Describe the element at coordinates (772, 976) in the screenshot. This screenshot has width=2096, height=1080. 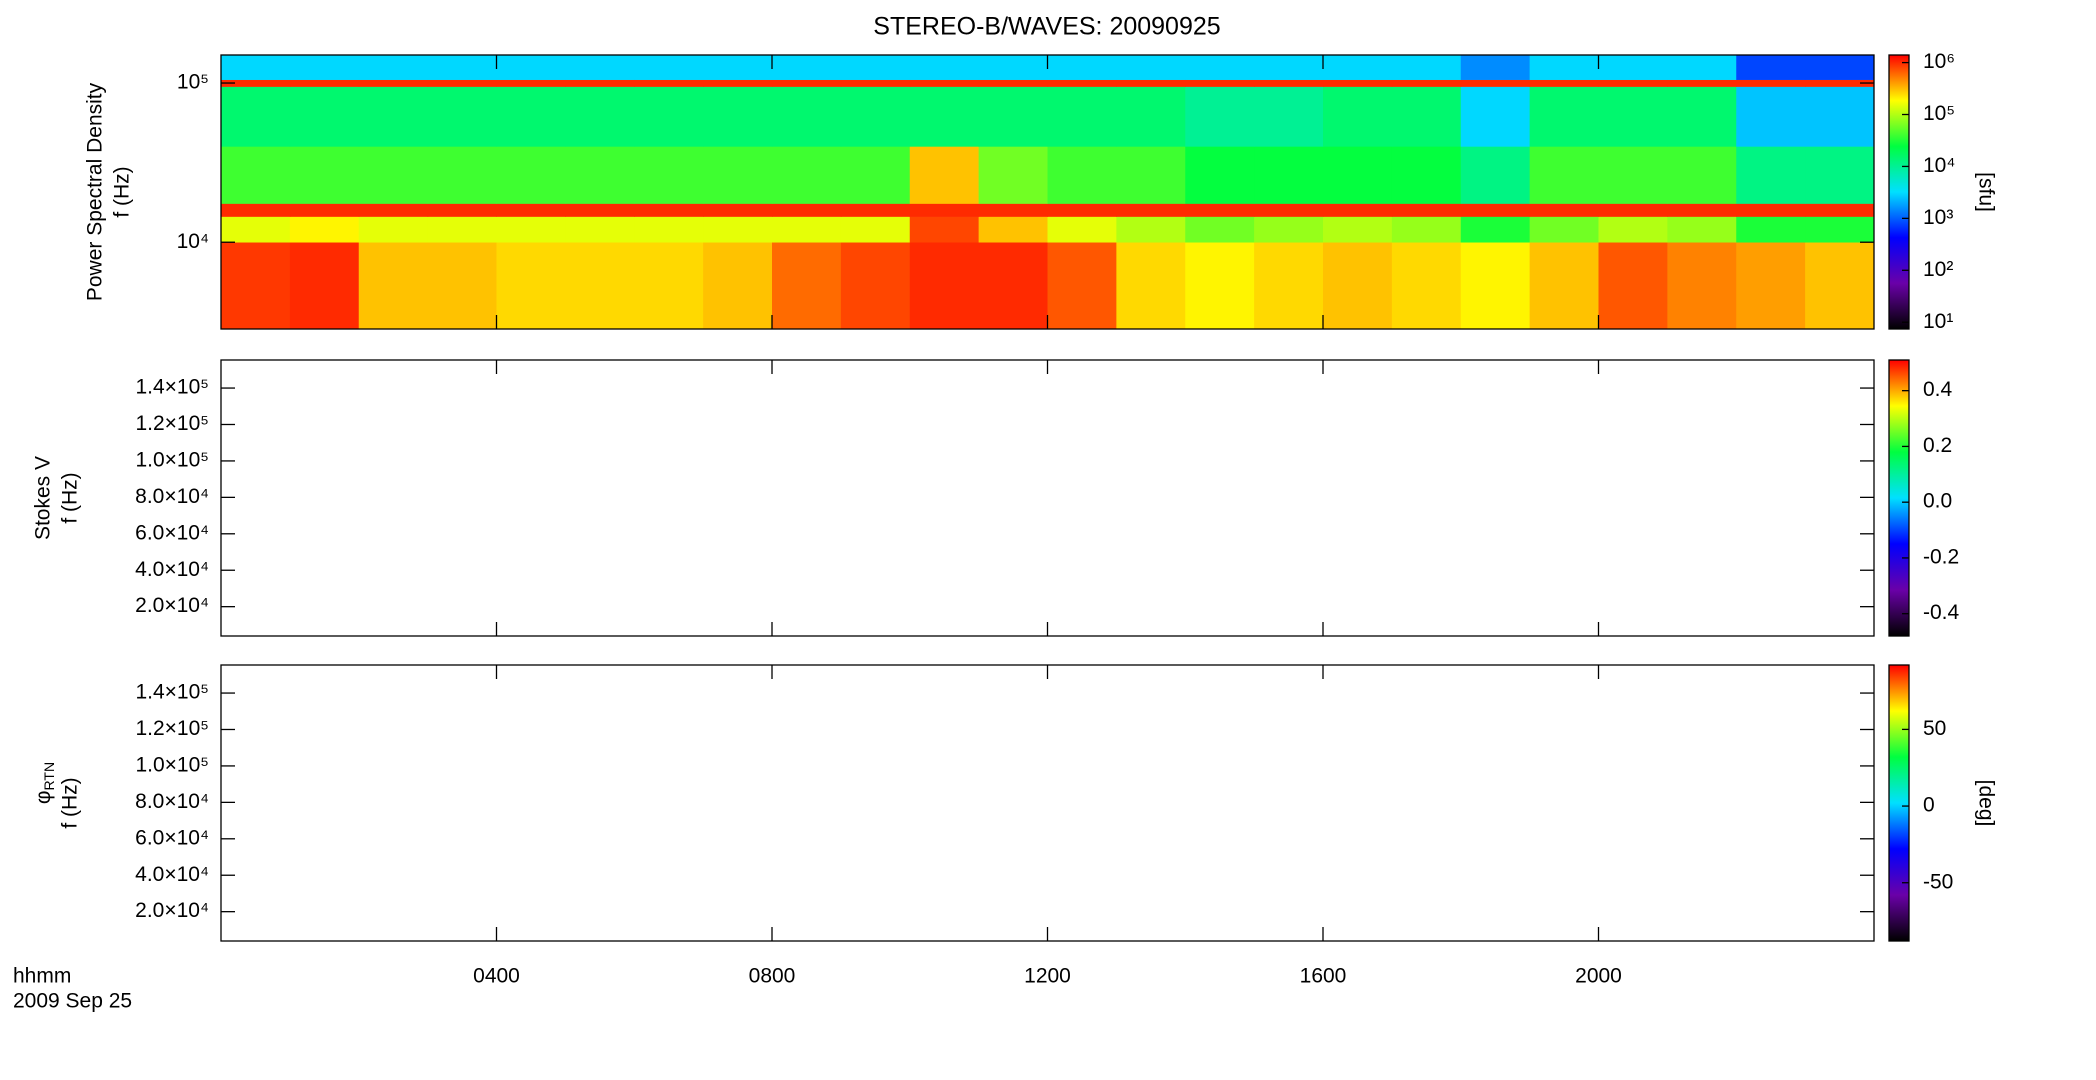
I see `x-tick-label: 0800` at that location.